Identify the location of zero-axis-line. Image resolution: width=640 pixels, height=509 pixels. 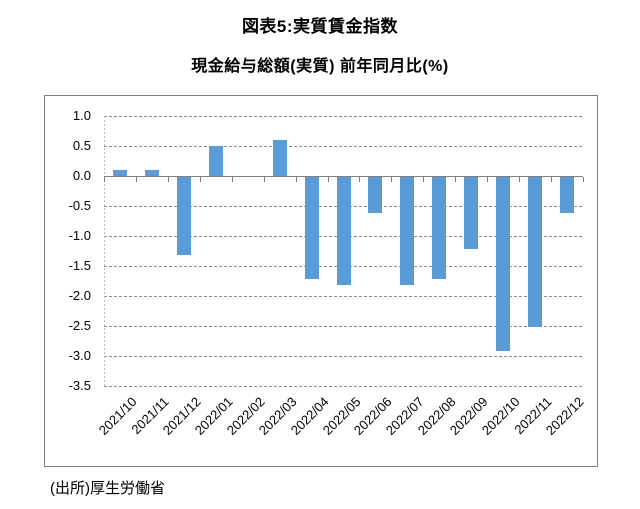
(343, 176).